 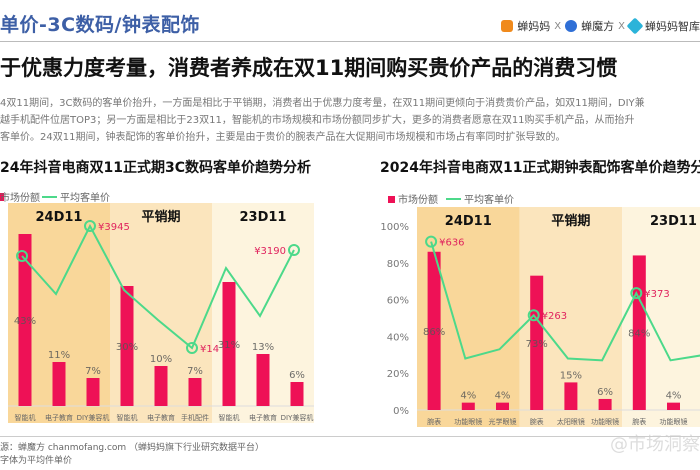 What do you see at coordinates (263, 347) in the screenshot?
I see `bar-value-label: 13%` at bounding box center [263, 347].